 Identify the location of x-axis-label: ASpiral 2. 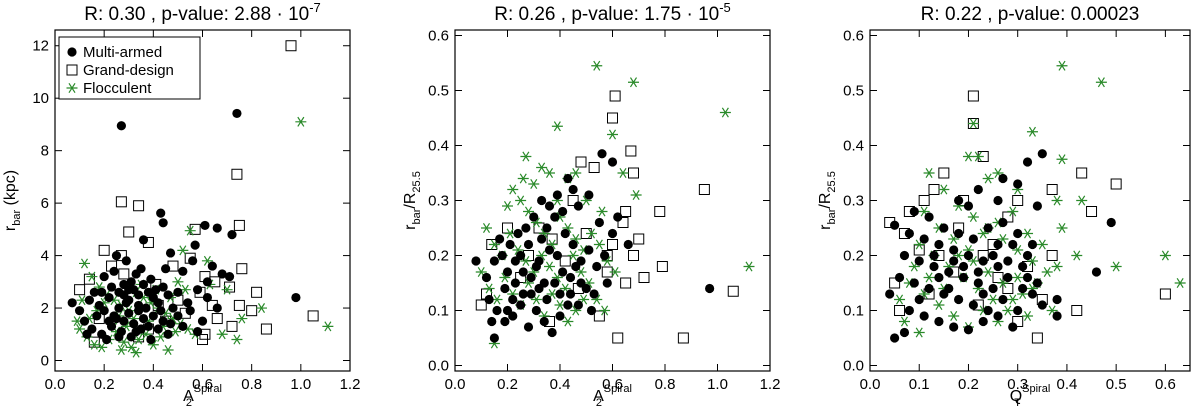
(612, 396).